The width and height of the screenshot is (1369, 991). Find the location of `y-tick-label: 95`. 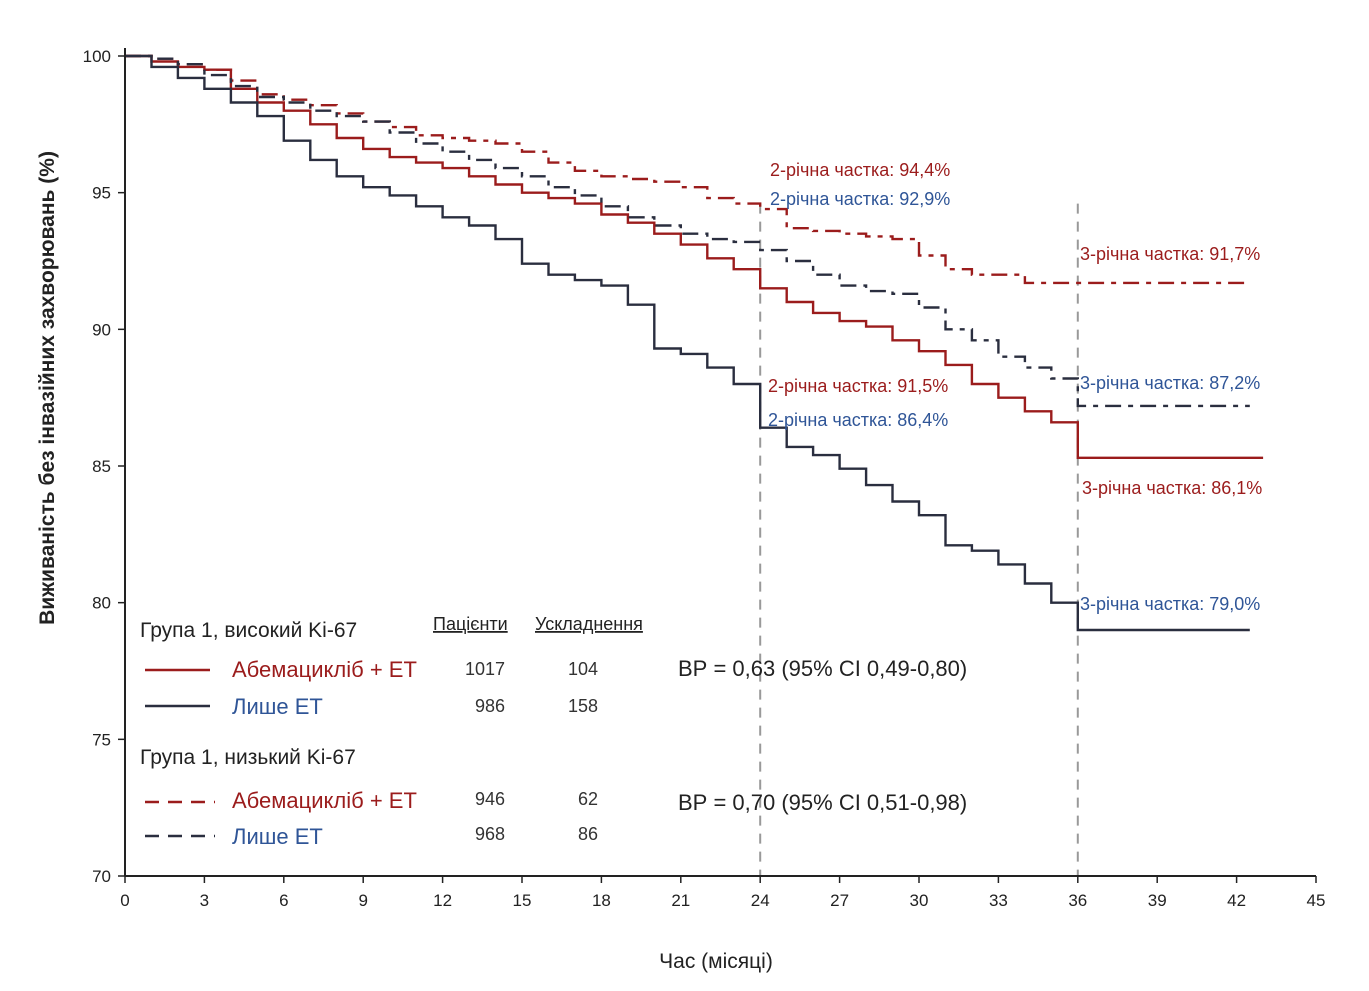

y-tick-label: 95 is located at coordinates (101, 193).